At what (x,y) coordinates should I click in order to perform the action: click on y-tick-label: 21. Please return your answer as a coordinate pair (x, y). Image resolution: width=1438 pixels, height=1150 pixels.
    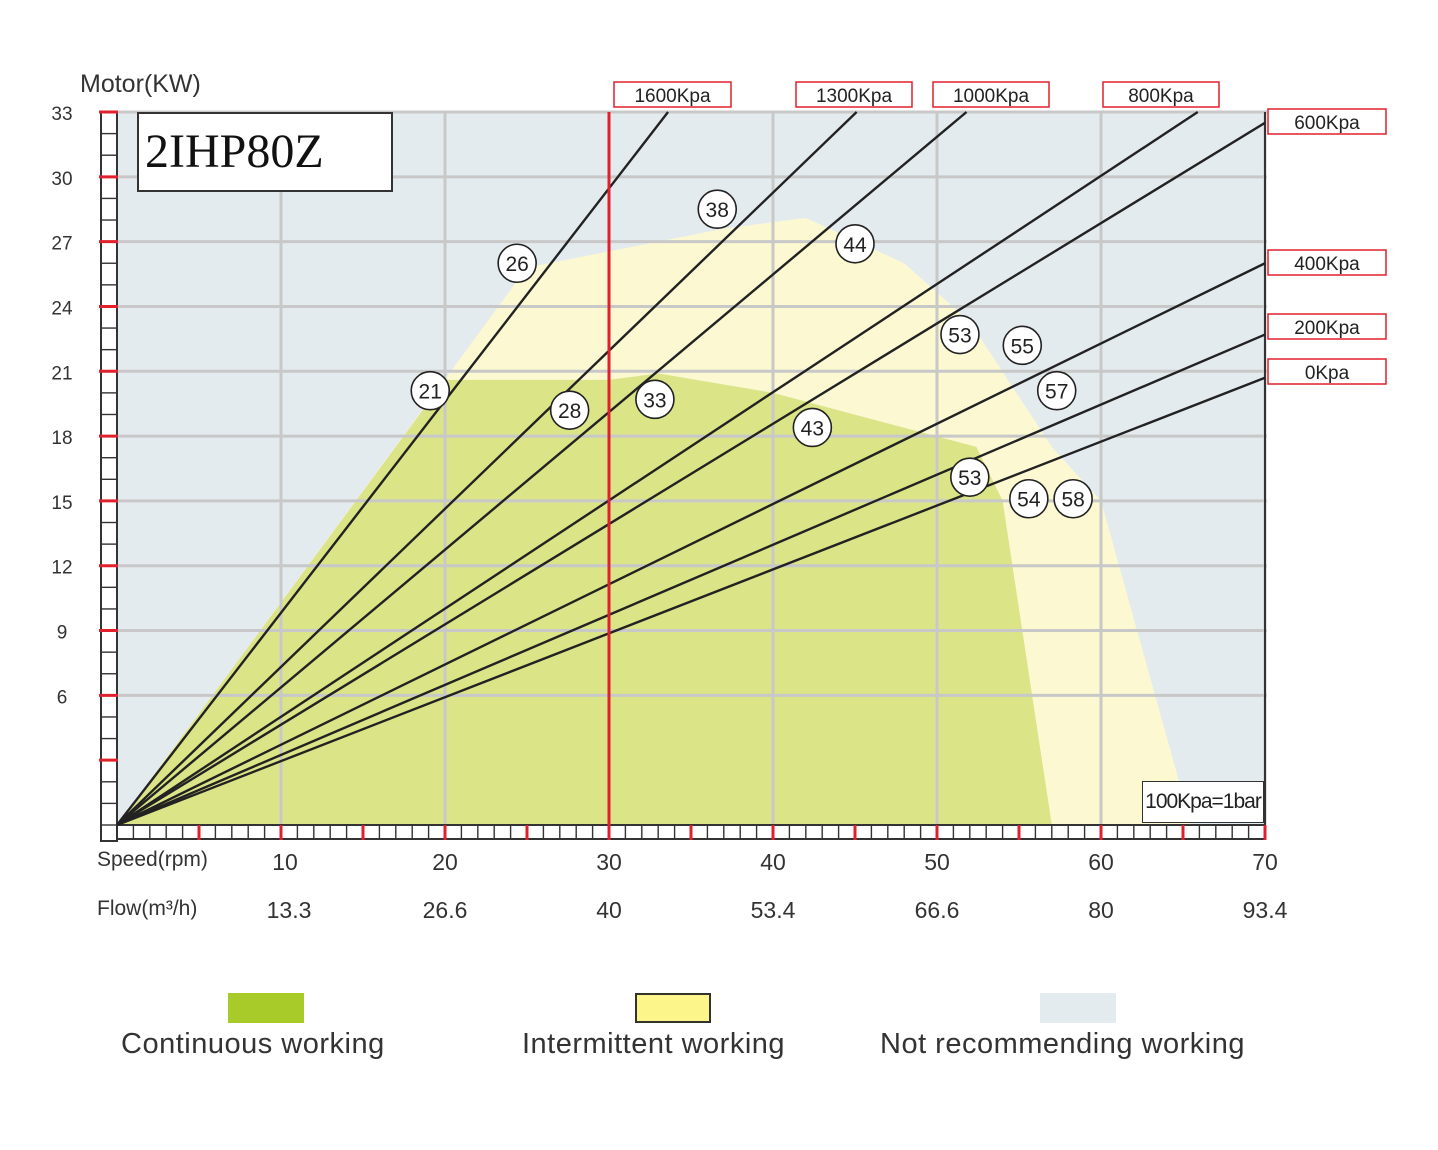
    Looking at the image, I should click on (61, 373).